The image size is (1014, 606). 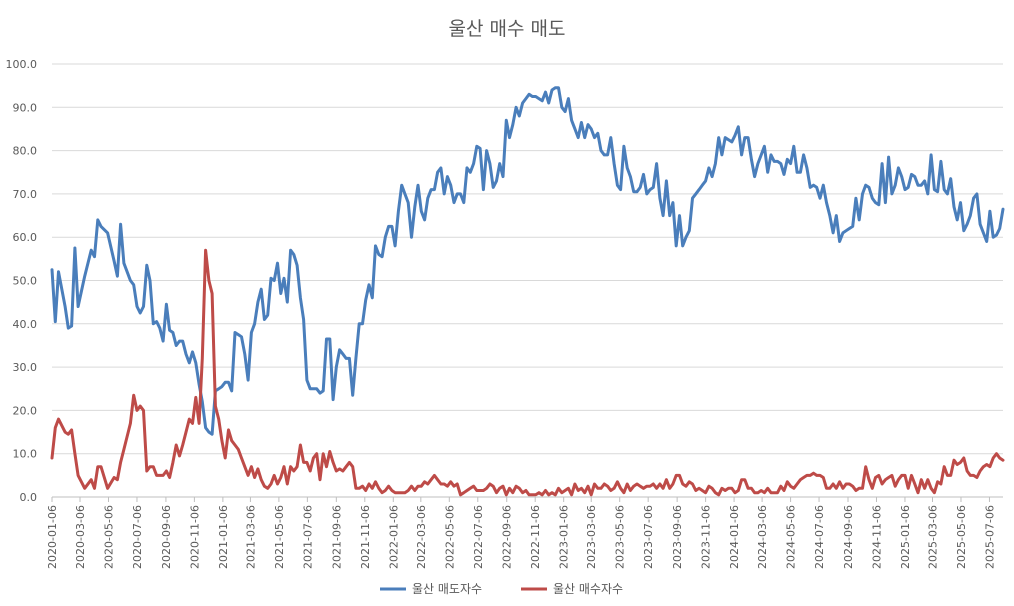 I want to click on x-tick-label: 2025-03-06, so click(x=933, y=537).